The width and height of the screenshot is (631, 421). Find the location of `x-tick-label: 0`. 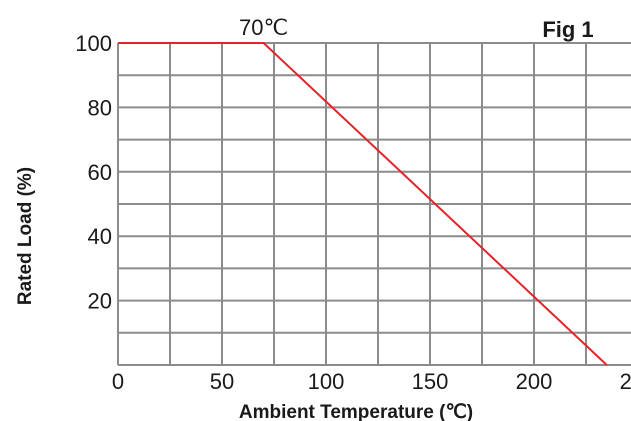

x-tick-label: 0 is located at coordinates (118, 381).